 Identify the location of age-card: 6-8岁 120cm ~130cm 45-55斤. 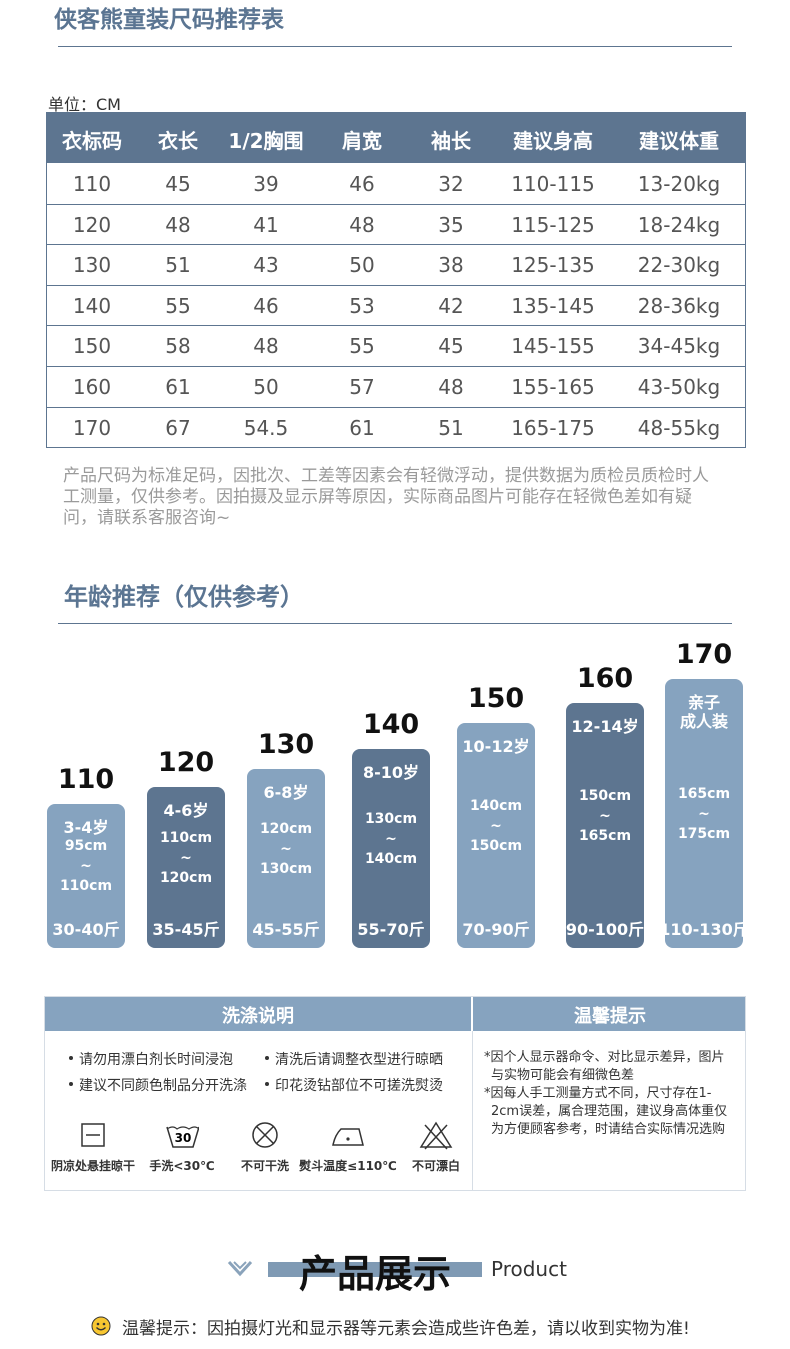
(286, 858).